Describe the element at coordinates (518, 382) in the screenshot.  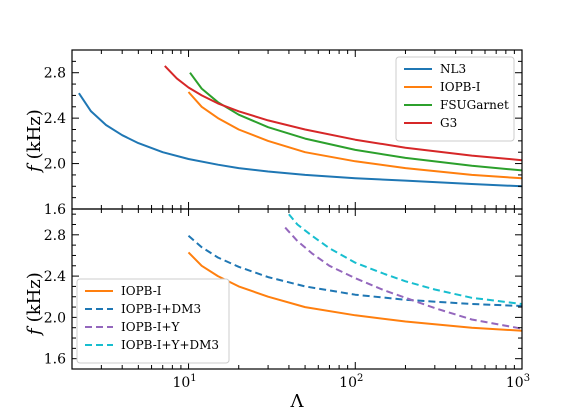
I see `x-tick-label: 10³` at that location.